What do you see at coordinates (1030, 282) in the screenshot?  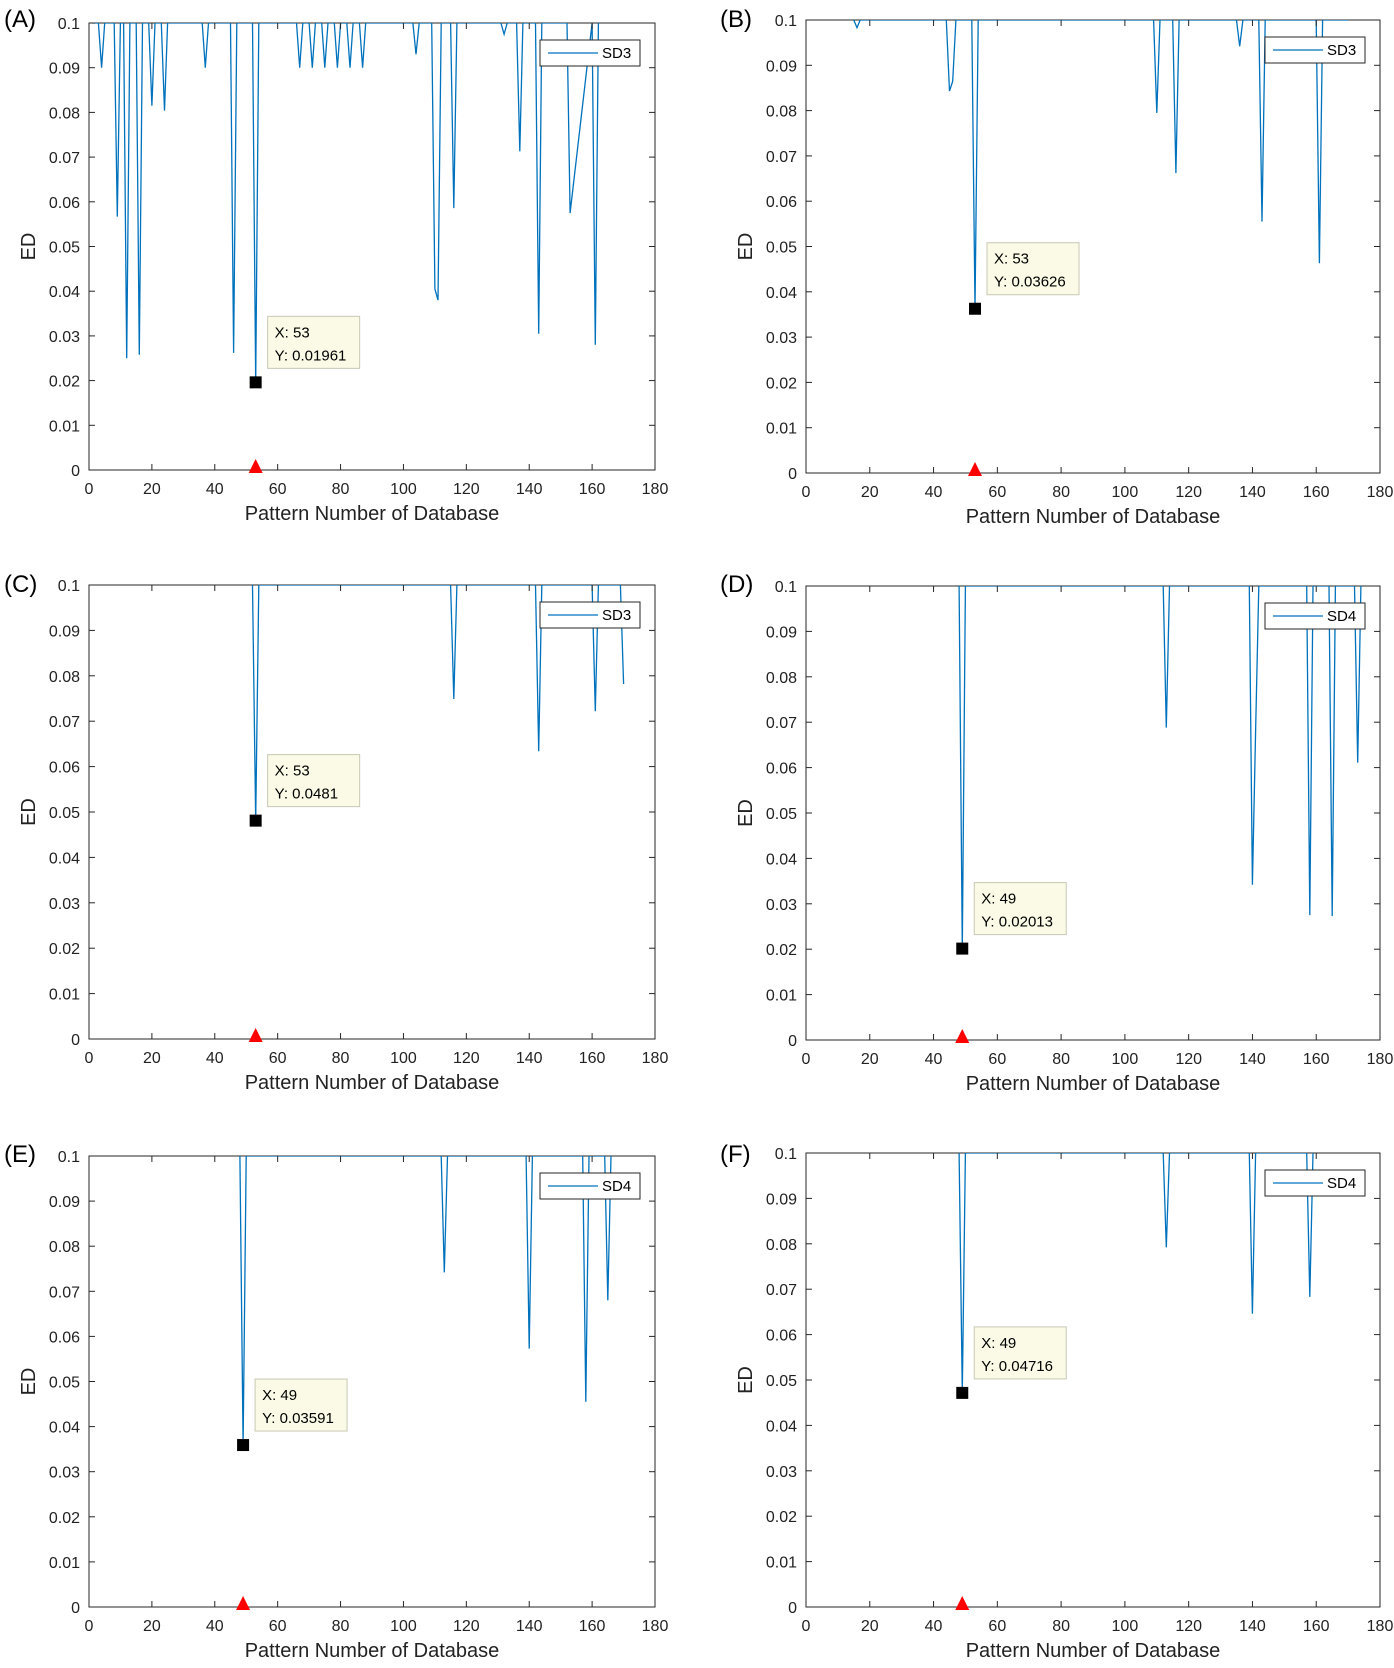 I see `datatip-y-text: Y: 0.03626` at bounding box center [1030, 282].